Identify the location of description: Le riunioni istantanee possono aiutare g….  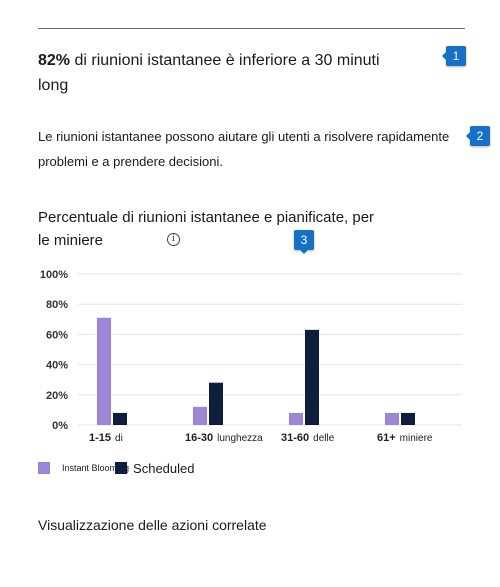
(244, 149).